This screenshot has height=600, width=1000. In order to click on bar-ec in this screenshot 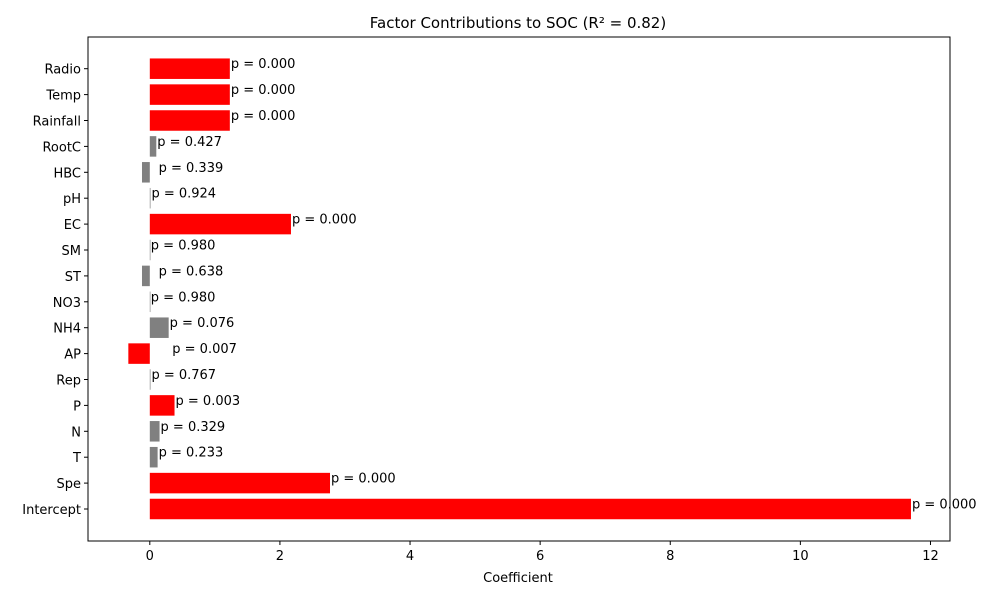, I will do `click(220, 224)`.